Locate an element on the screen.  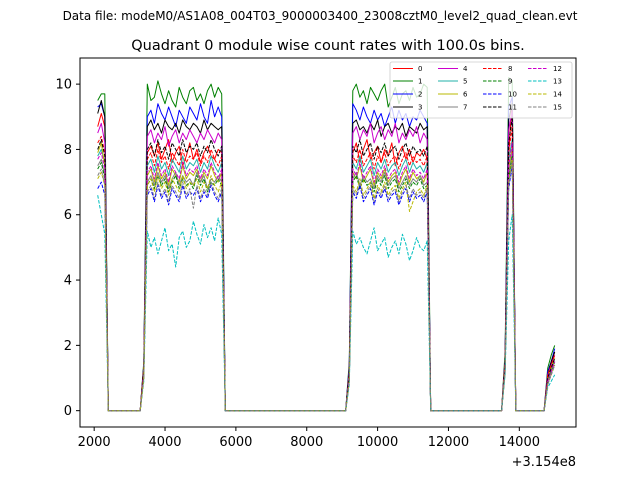
x-tick-label: 6000 is located at coordinates (235, 442).